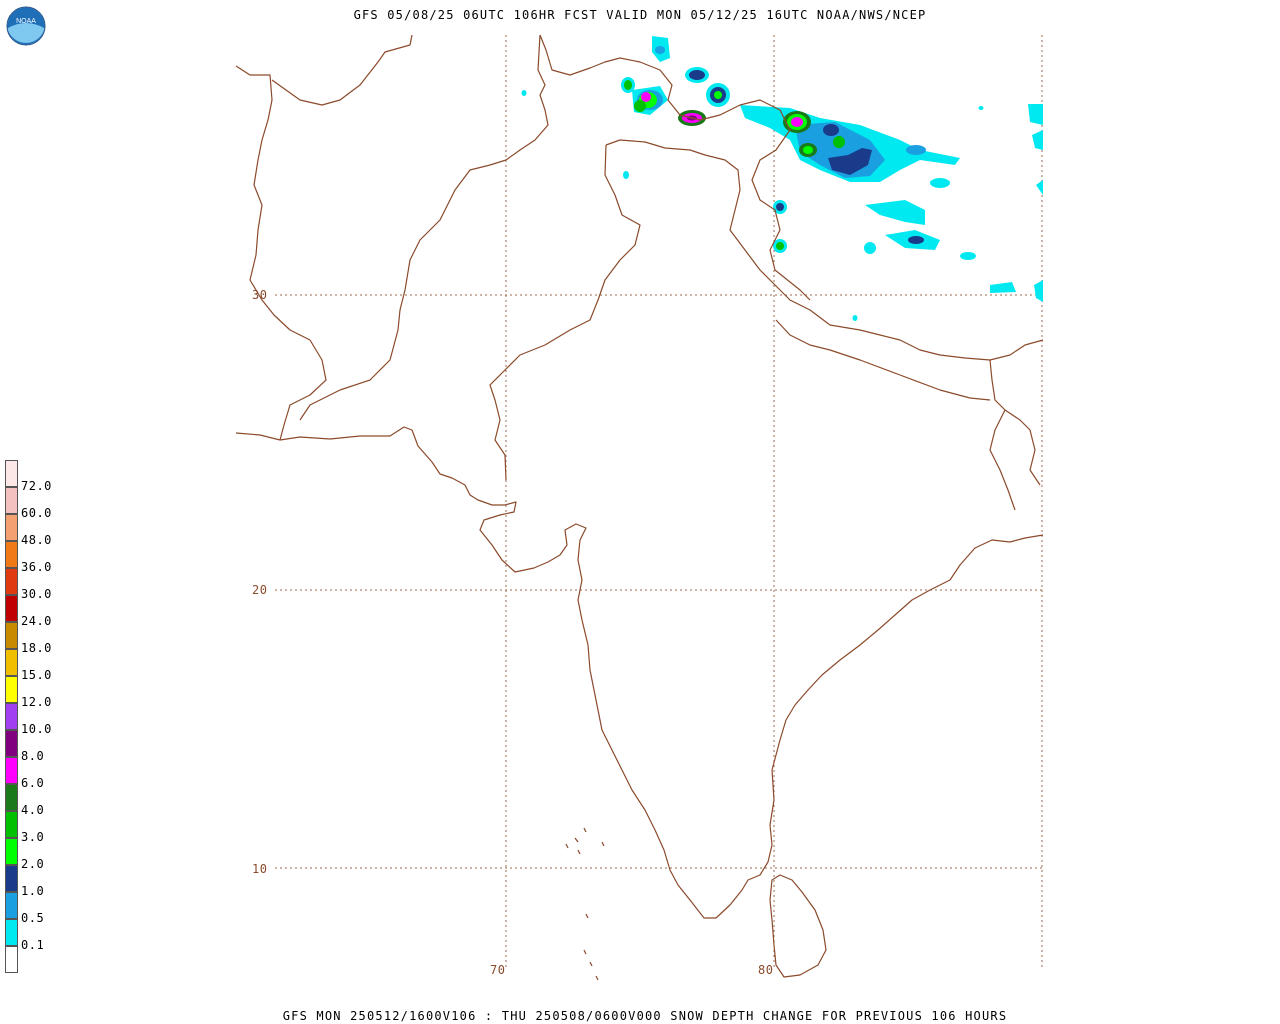  Describe the element at coordinates (498, 970) in the screenshot. I see `lon-label-70: 70` at that location.